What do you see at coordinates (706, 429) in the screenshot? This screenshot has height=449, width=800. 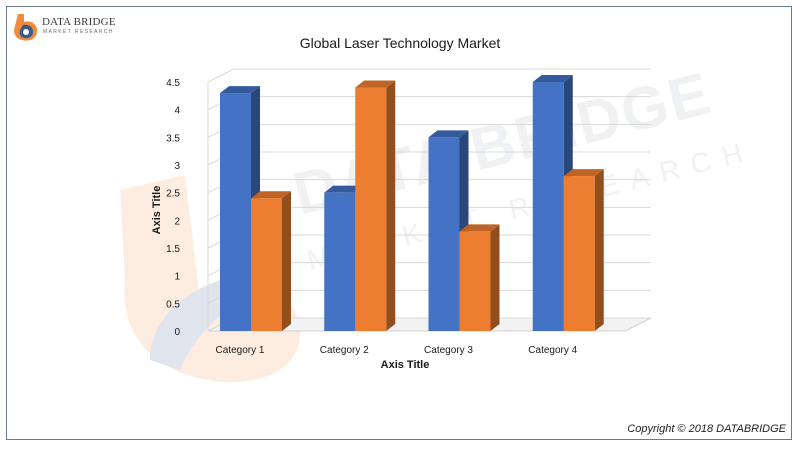 I see `copyright-text: Copyright © 2018 DATABRIDGE` at bounding box center [706, 429].